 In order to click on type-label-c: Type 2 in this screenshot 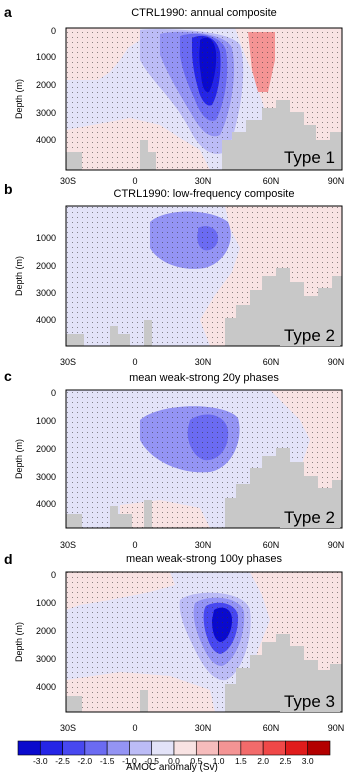, I will do `click(309, 517)`.